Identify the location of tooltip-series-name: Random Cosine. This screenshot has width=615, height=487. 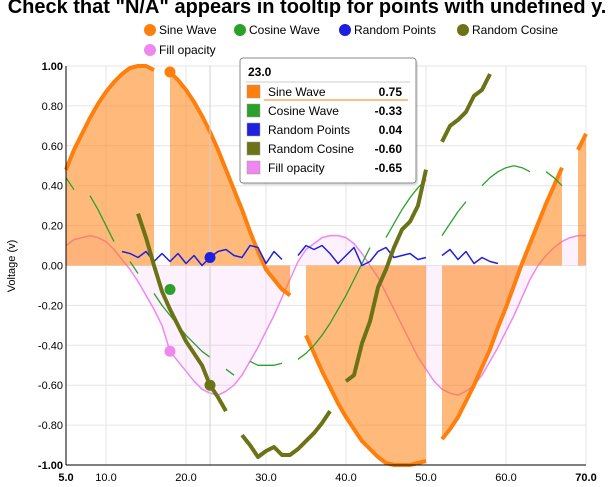
(311, 149).